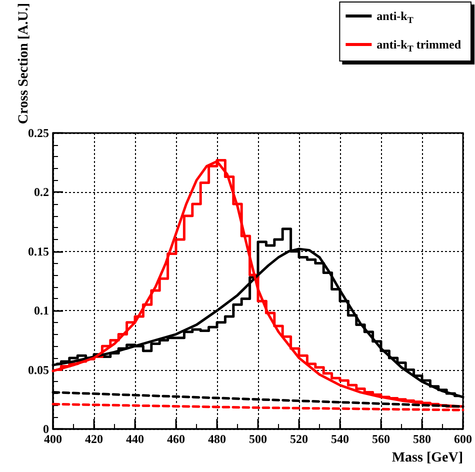 This screenshot has width=475, height=472. Describe the element at coordinates (38, 133) in the screenshot. I see `y-tick-label: 0.25` at that location.